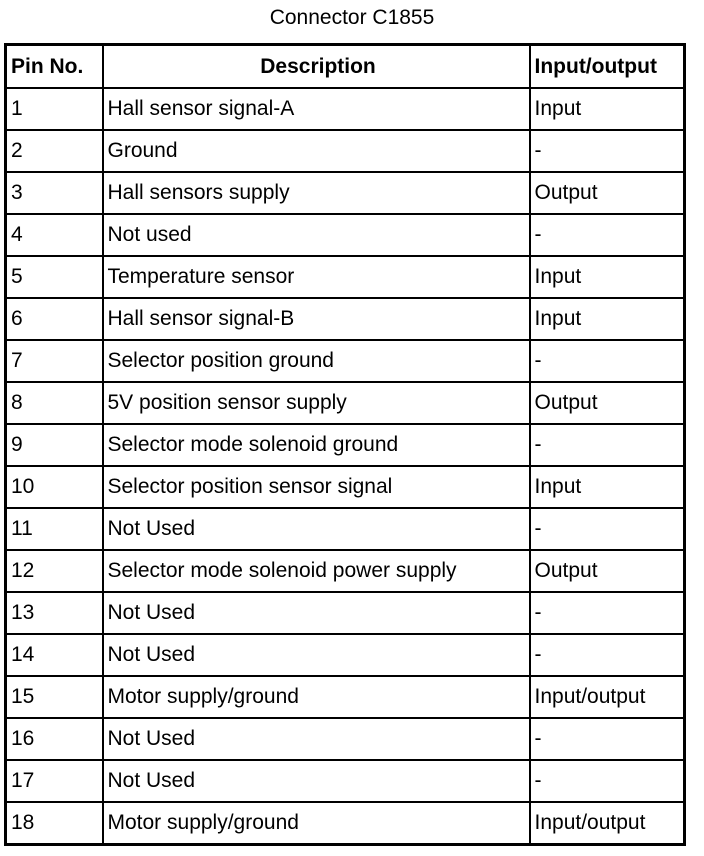 The width and height of the screenshot is (704, 856). What do you see at coordinates (54, 571) in the screenshot?
I see `pin-cell: 12` at bounding box center [54, 571].